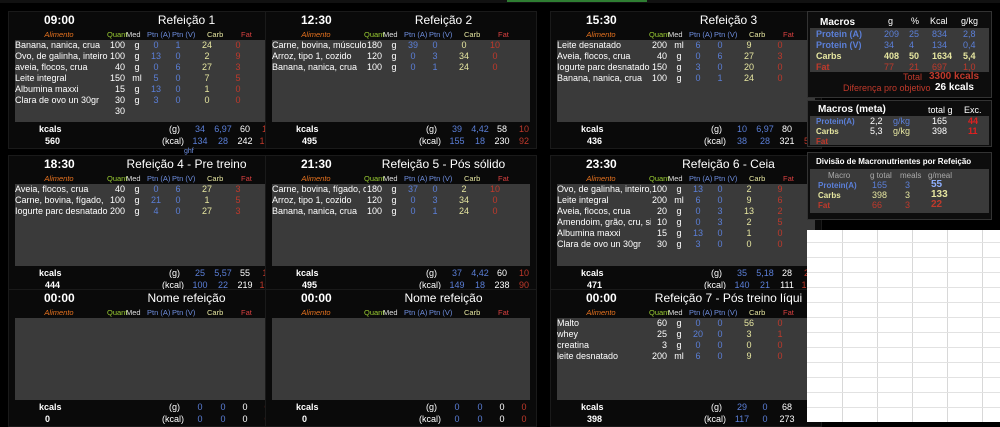 The height and width of the screenshot is (427, 1000). I want to click on meal-time: 23:30, so click(601, 164).